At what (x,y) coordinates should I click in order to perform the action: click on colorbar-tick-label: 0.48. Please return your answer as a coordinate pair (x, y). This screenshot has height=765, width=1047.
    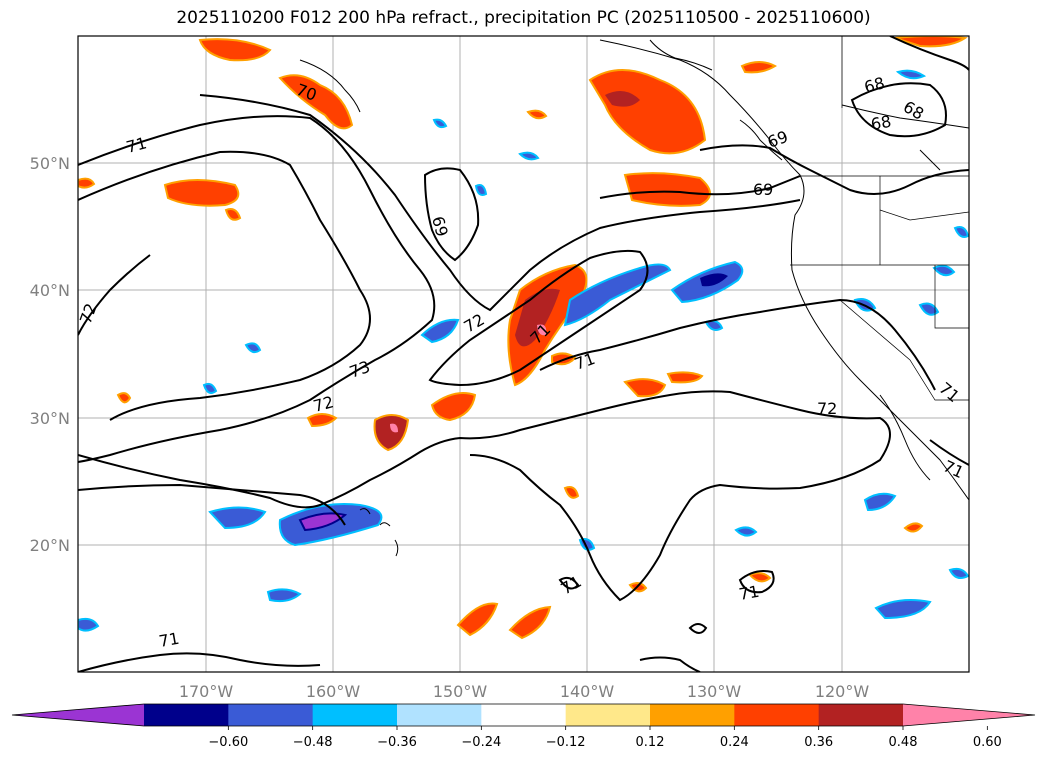
    Looking at the image, I should click on (903, 742).